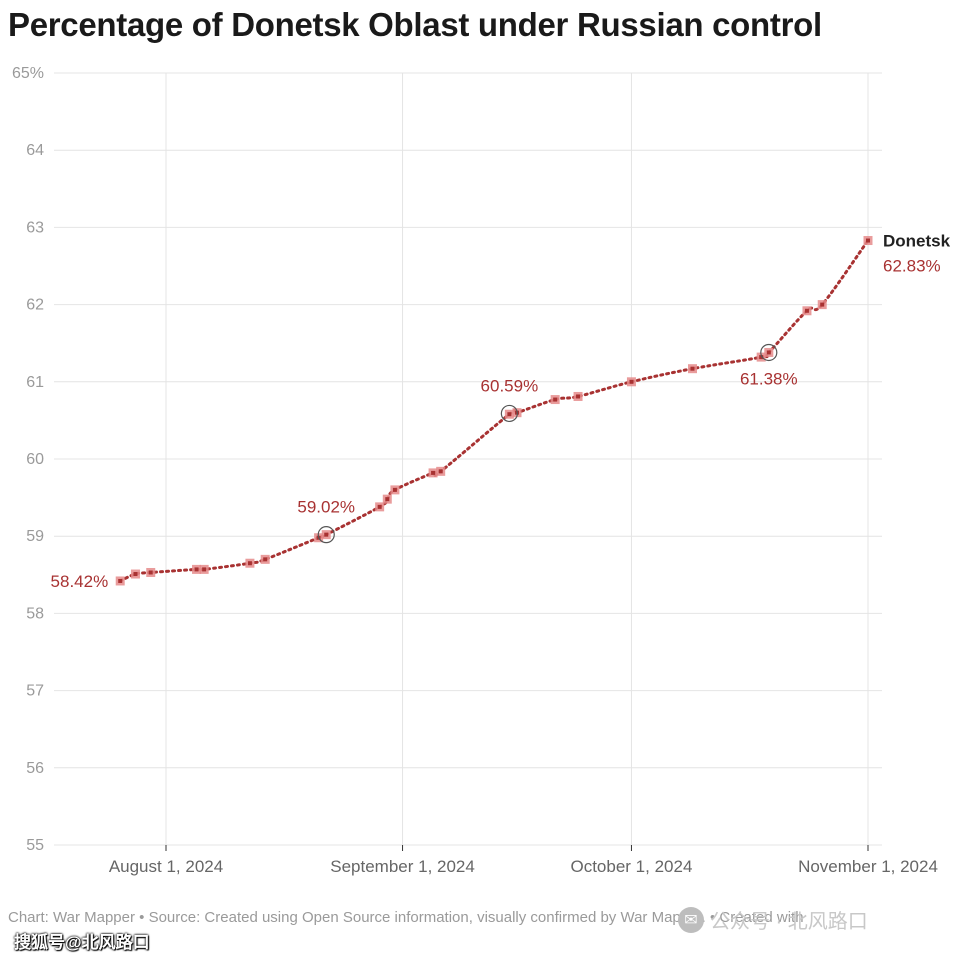 This screenshot has height=958, width=960. Describe the element at coordinates (35, 691) in the screenshot. I see `y-tick-label: 57` at that location.